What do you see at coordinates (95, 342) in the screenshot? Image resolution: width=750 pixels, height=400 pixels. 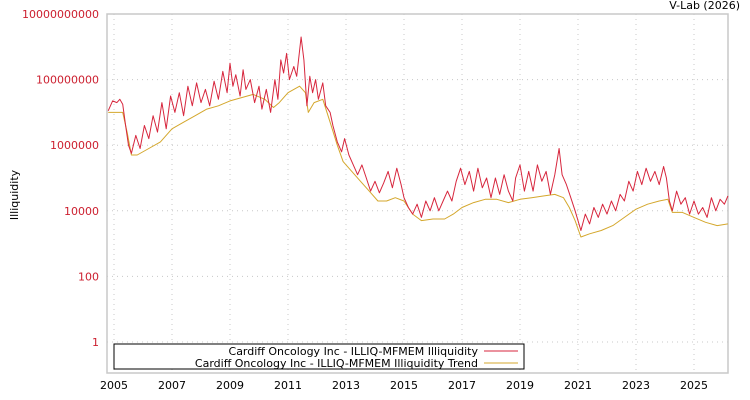 I see `y-tick-label: 1` at bounding box center [95, 342].